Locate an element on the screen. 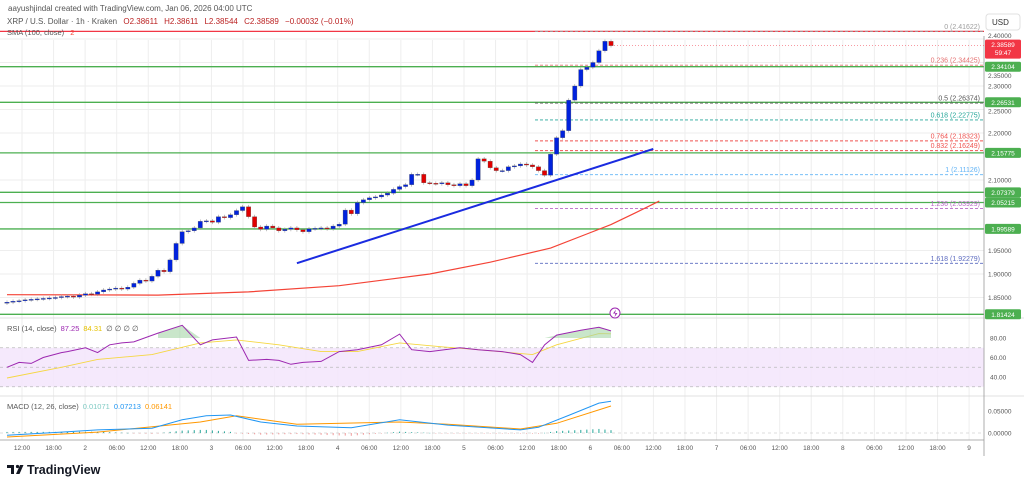 This screenshot has width=1024, height=488. macd-legend-part: 0.07213 is located at coordinates (127, 406).